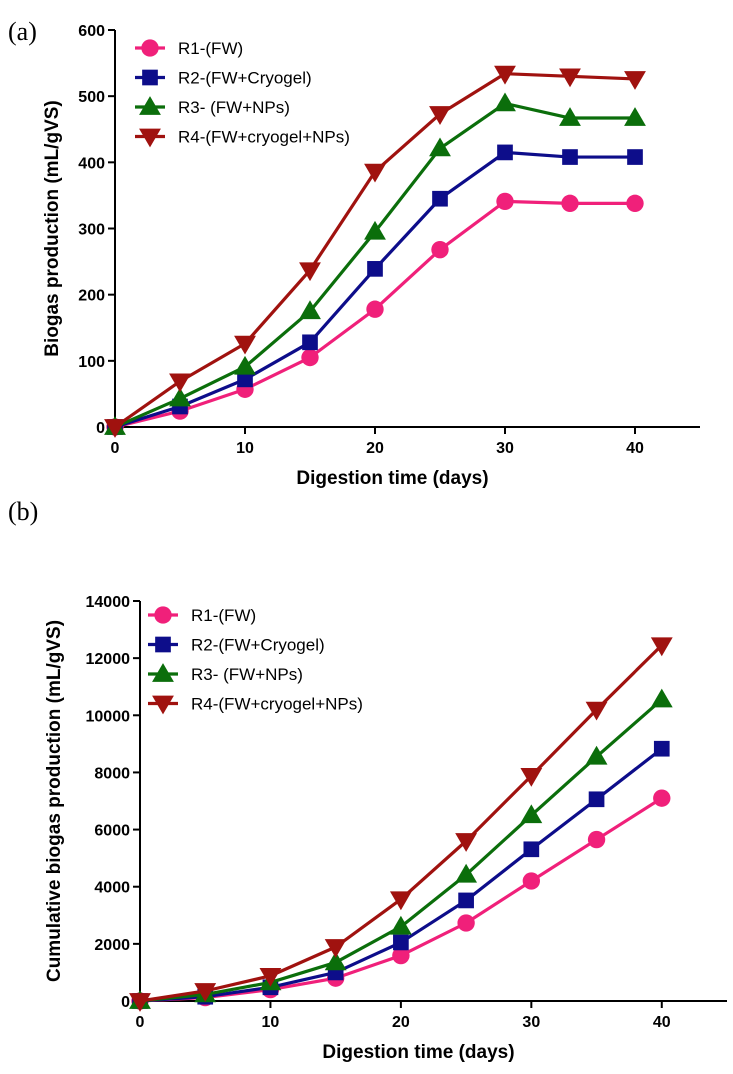 This screenshot has width=733, height=1074. What do you see at coordinates (505, 448) in the screenshot?
I see `panel-a-x-tick-label: 30` at bounding box center [505, 448].